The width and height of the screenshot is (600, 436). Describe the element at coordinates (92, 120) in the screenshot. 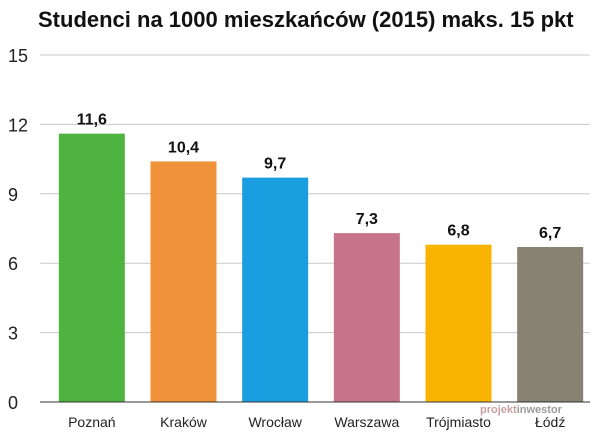

I see `data-label: 11,6` at that location.